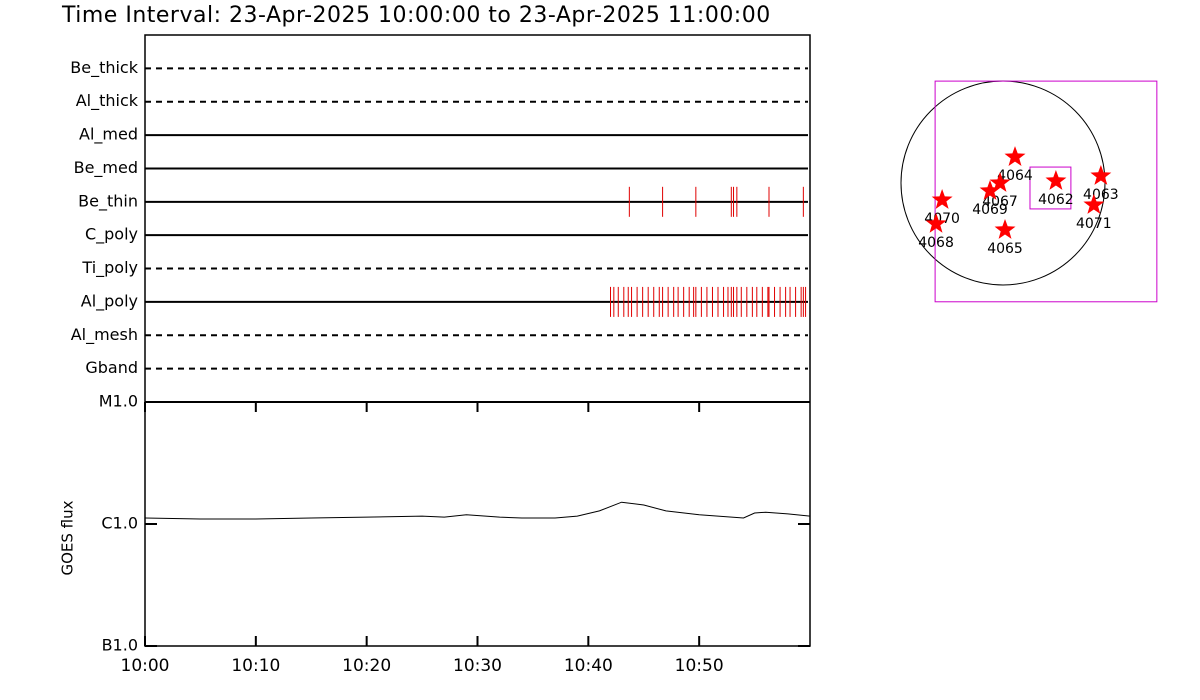 This screenshot has width=1200, height=700. Describe the element at coordinates (477, 510) in the screenshot. I see `flux-line` at that location.